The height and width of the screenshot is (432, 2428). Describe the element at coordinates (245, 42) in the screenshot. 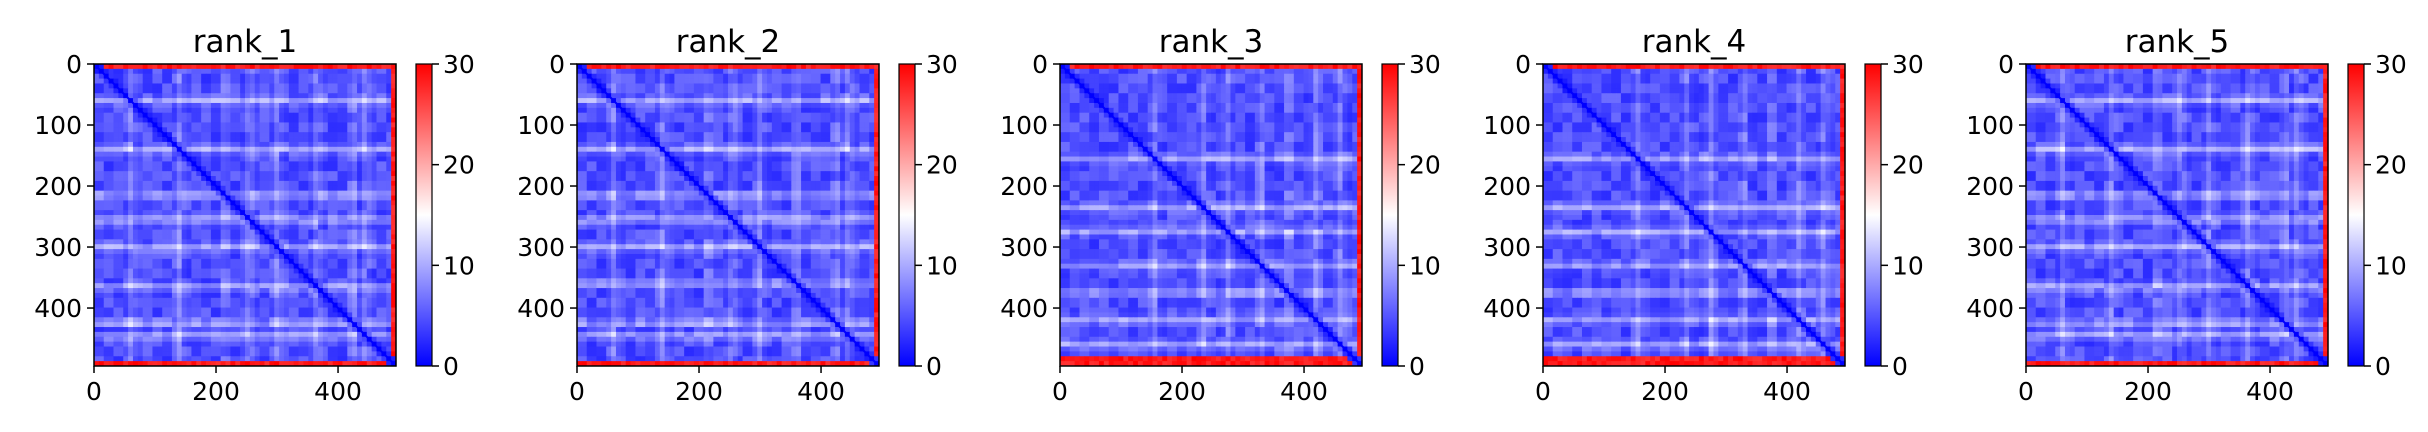

I see `panel-title: rank_1` at that location.